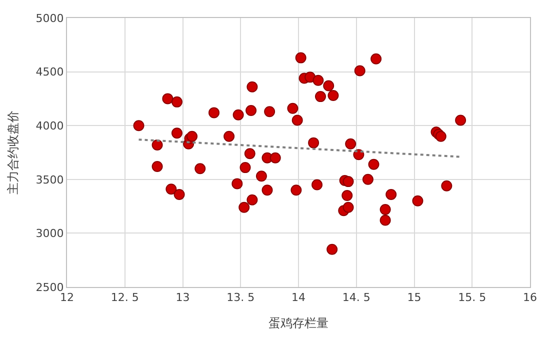 The height and width of the screenshot is (340, 550). What do you see at coordinates (50, 233) in the screenshot?
I see `y-tick-label: 3000` at bounding box center [50, 233].